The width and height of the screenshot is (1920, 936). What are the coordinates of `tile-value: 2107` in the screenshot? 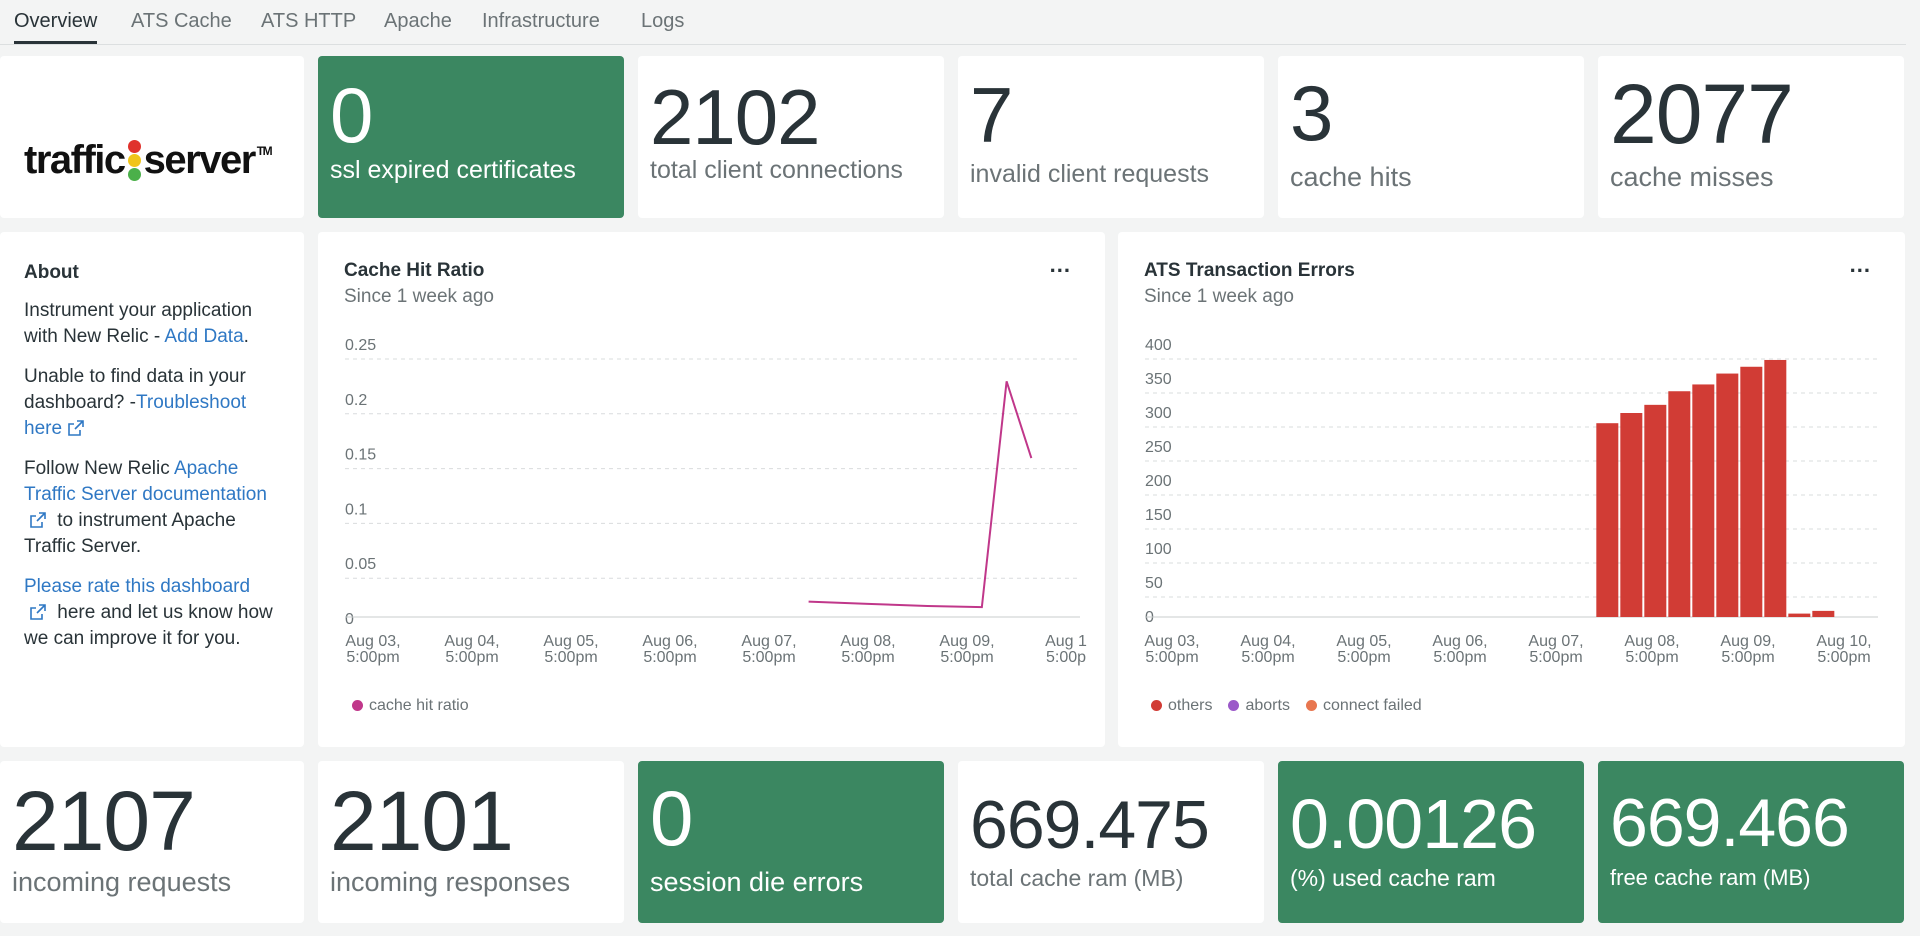 It's located at (104, 821).